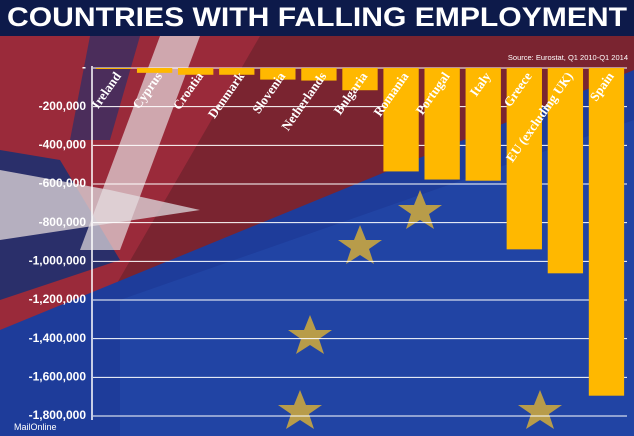 Image resolution: width=634 pixels, height=436 pixels. Describe the element at coordinates (58, 415) in the screenshot. I see `y-tick-label: -1,800,000` at that location.